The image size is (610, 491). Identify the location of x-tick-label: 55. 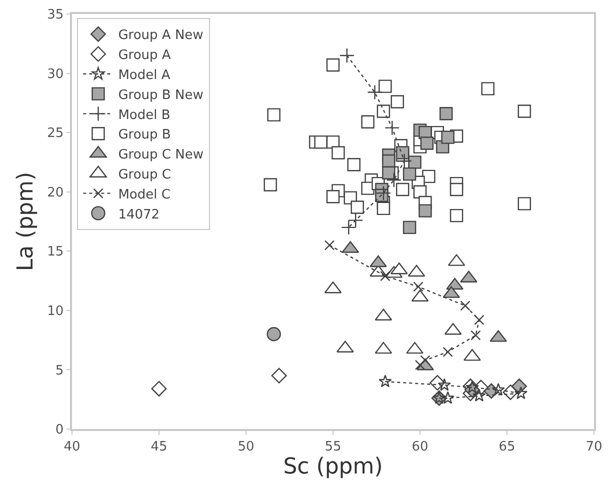
(333, 446).